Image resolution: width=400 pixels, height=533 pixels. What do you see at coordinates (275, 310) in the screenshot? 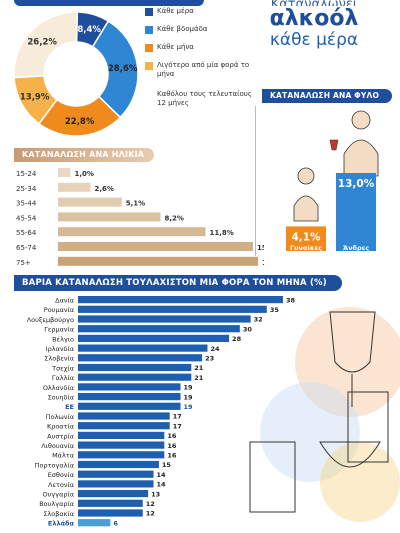
I see `country-bar-value: 35` at bounding box center [275, 310].